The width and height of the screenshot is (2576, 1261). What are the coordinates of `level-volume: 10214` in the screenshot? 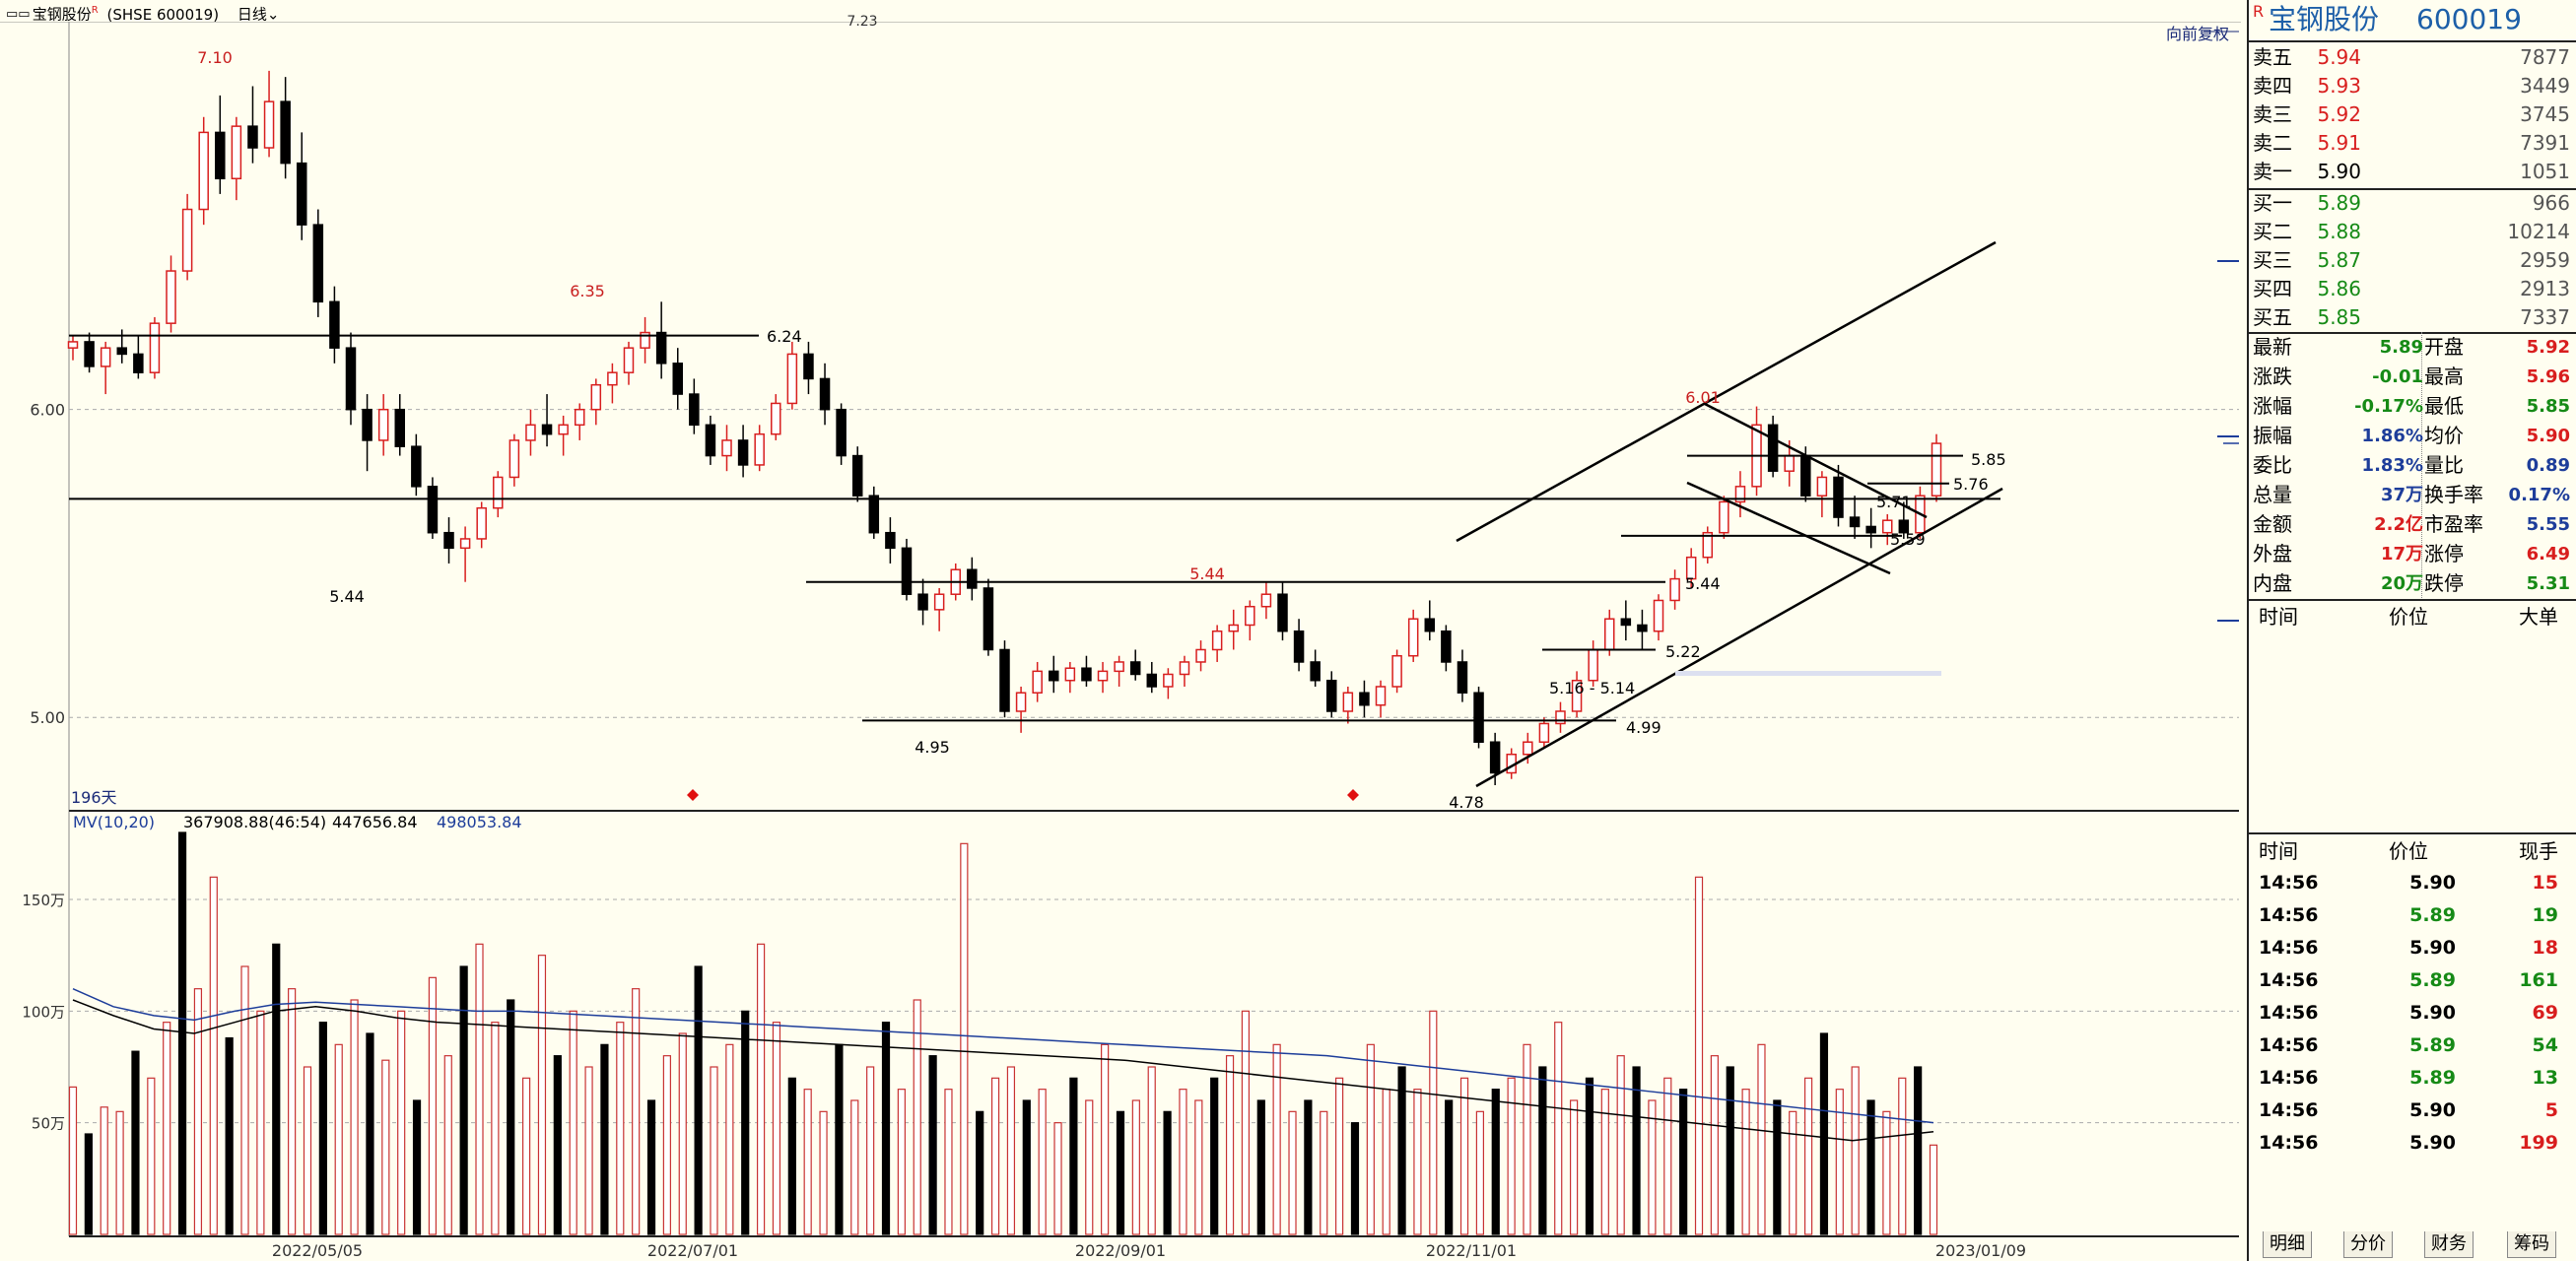 It's located at (2538, 231).